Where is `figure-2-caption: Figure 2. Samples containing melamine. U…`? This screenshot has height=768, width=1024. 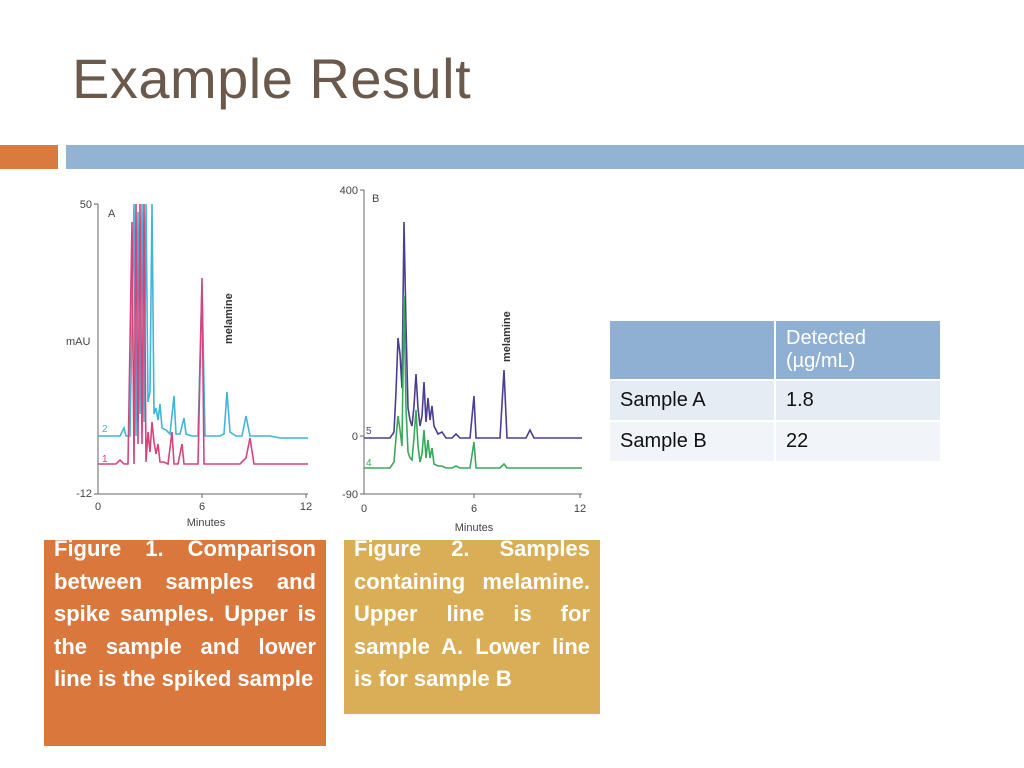 figure-2-caption: Figure 2. Samples containing melamine. U… is located at coordinates (472, 627).